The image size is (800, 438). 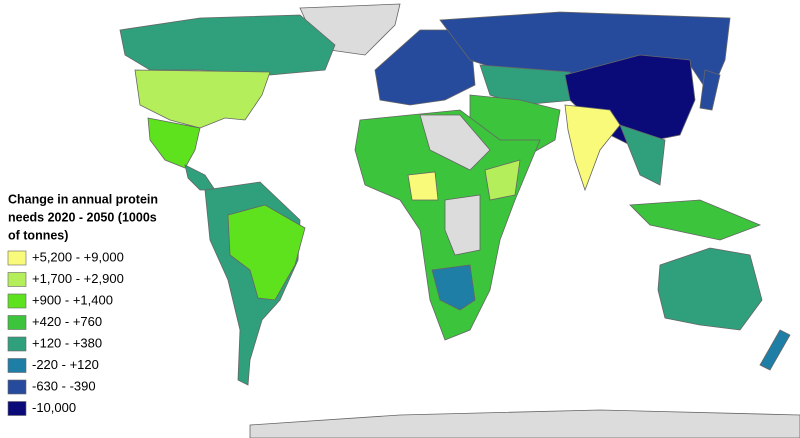 What do you see at coordinates (592, 148) in the screenshot?
I see `india` at bounding box center [592, 148].